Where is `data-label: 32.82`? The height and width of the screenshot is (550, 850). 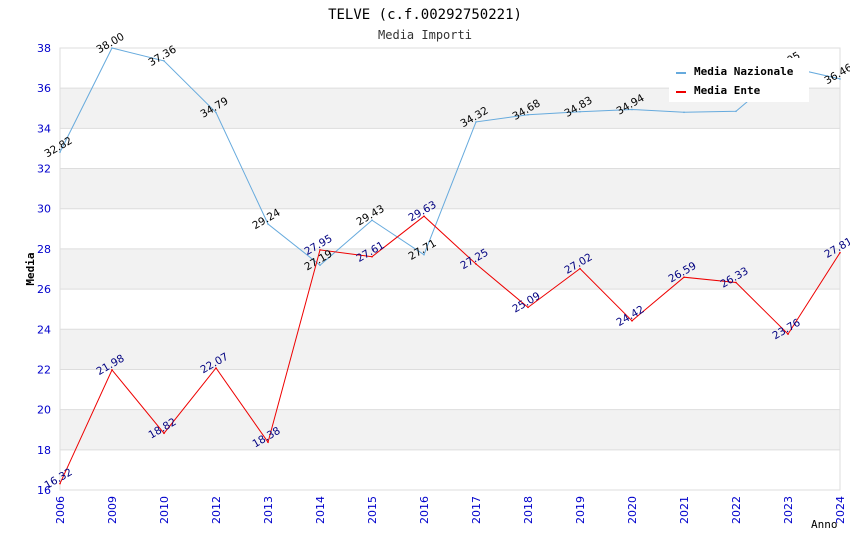
data-label: 32.82 is located at coordinates (58, 147).